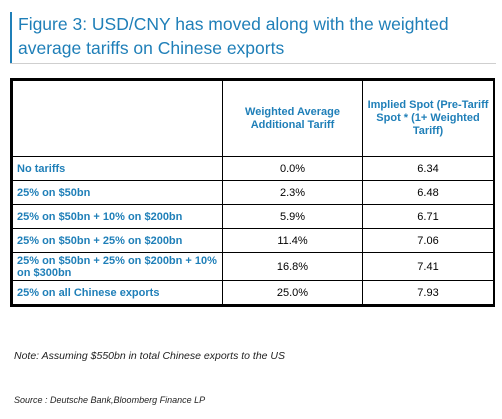 Image resolution: width=502 pixels, height=419 pixels. What do you see at coordinates (292, 192) in the screenshot?
I see `row-tariff: 2.3%` at bounding box center [292, 192].